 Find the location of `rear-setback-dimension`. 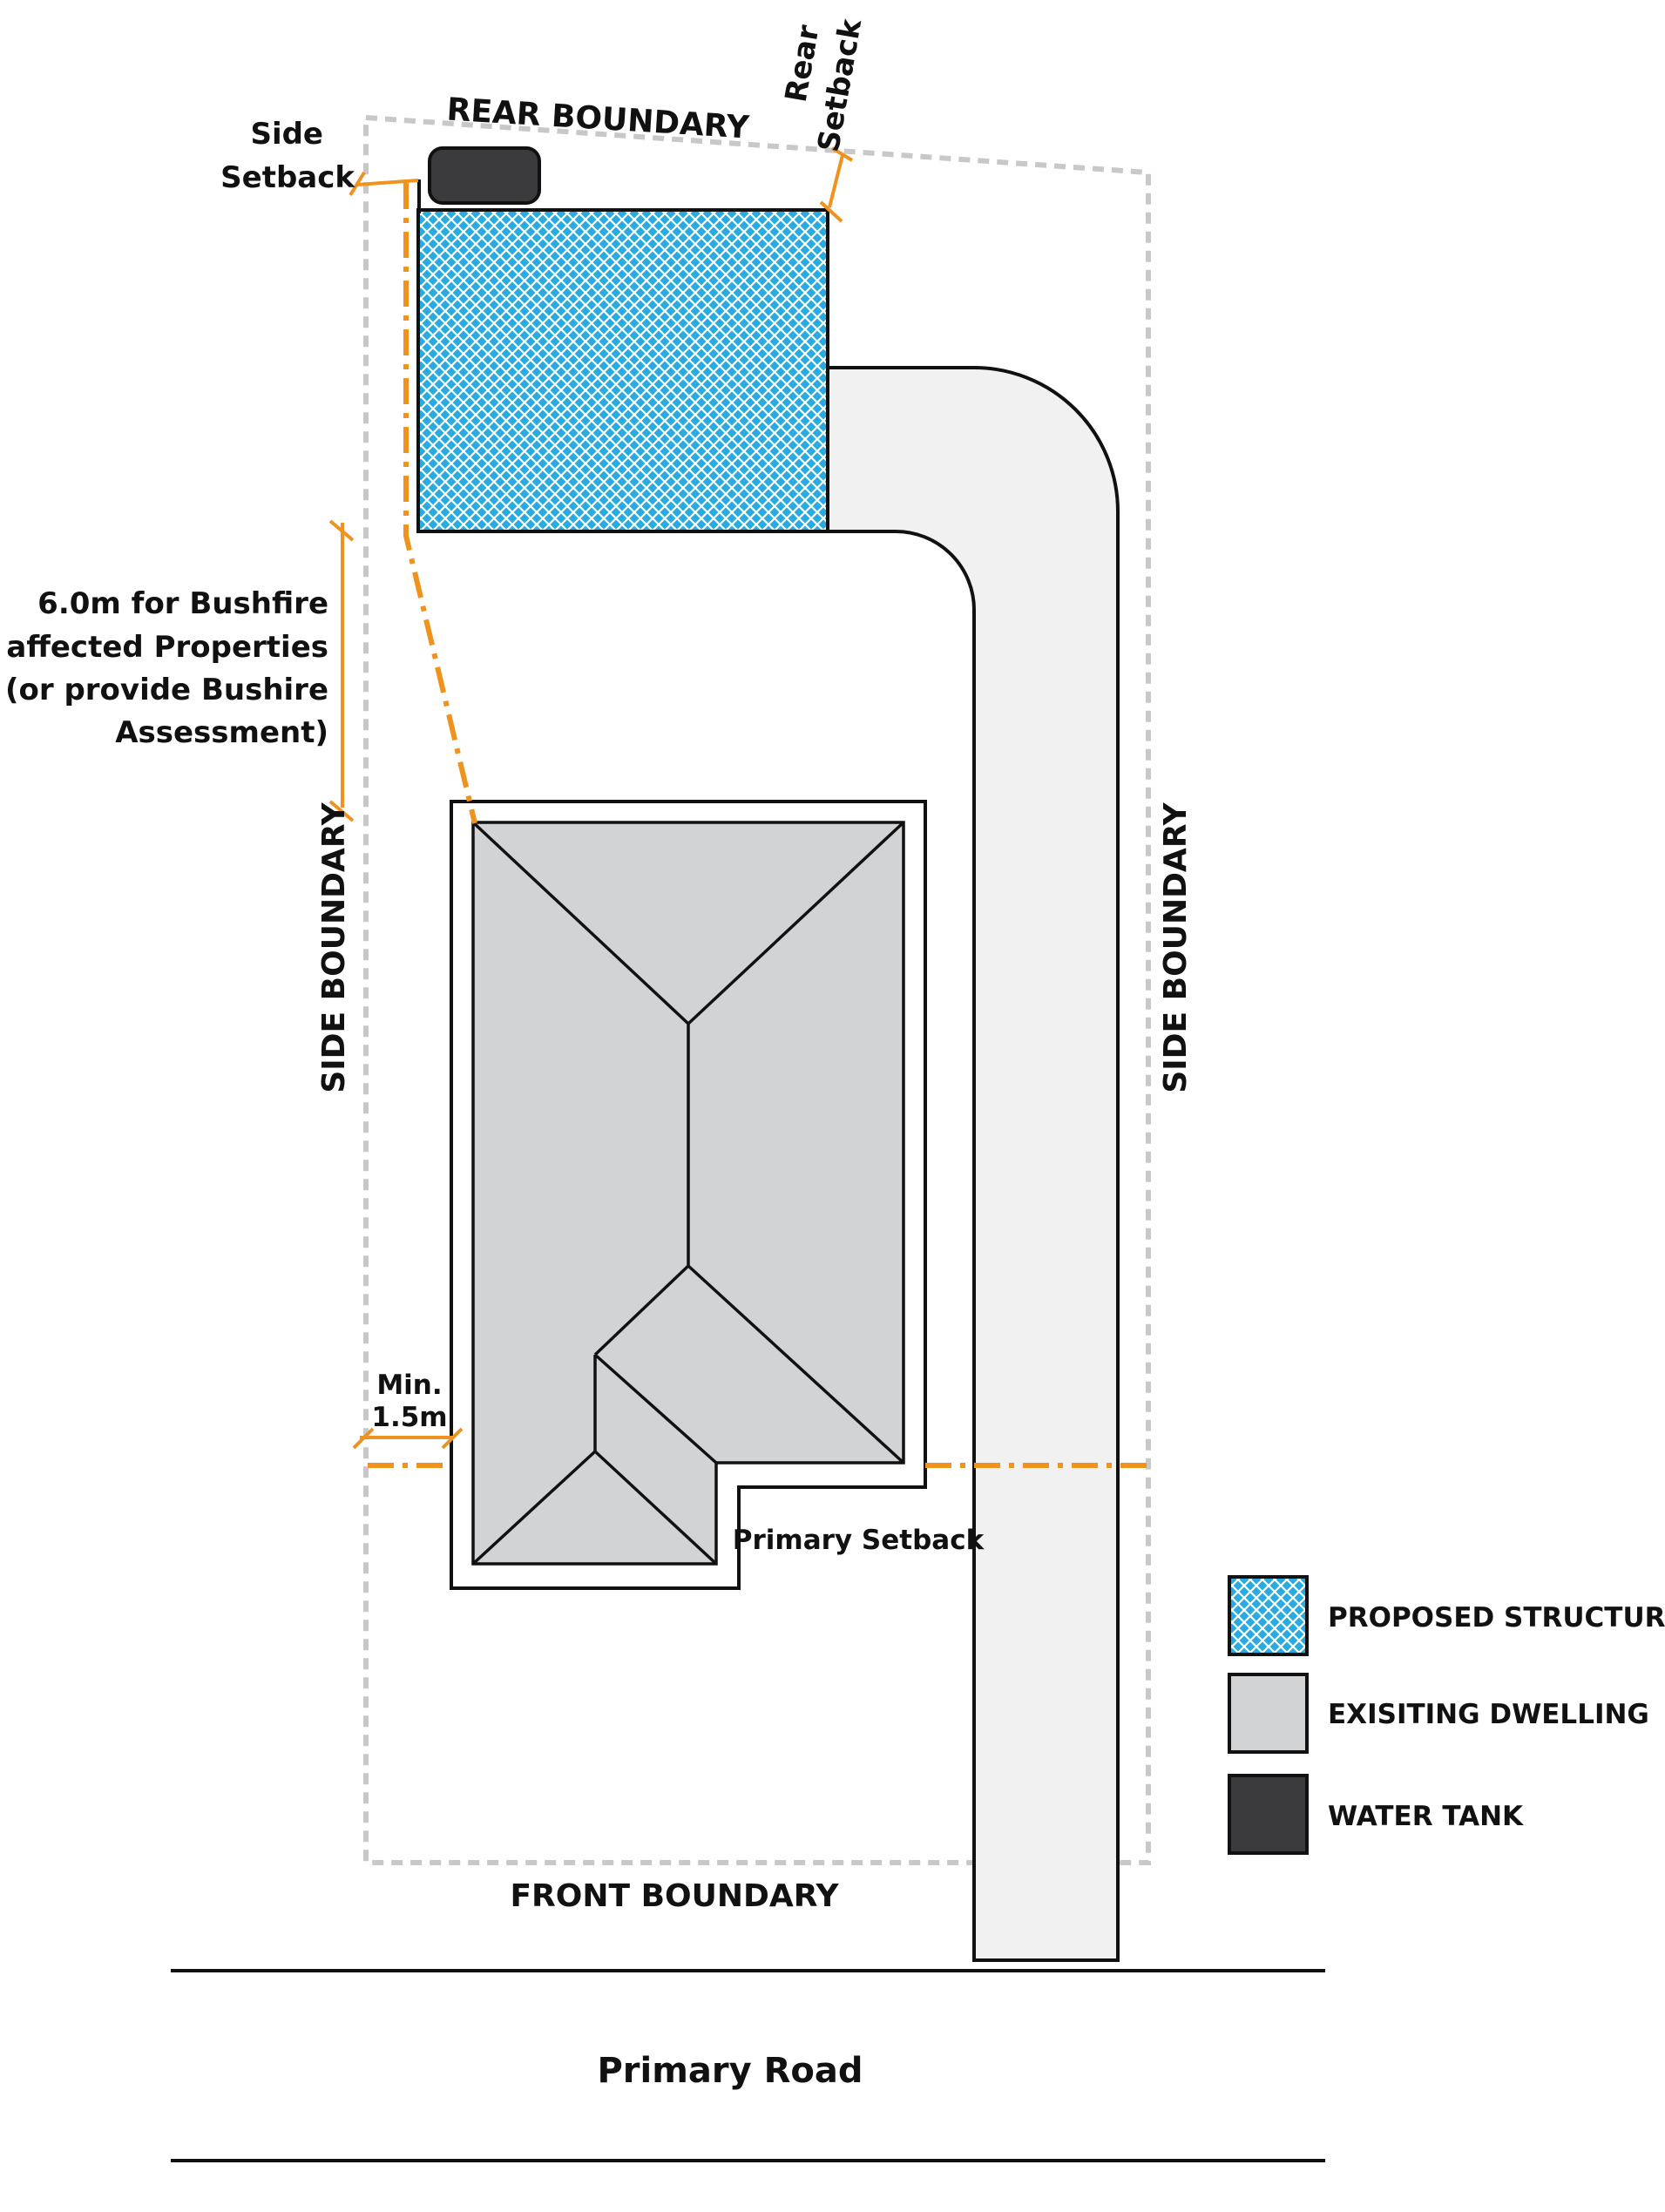

rear-setback-dimension is located at coordinates (837, 184).